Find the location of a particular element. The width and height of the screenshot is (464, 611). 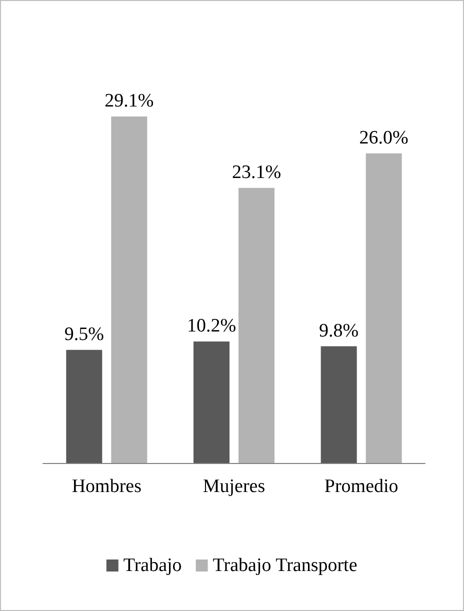

x-tick-label: Promedio is located at coordinates (361, 486).